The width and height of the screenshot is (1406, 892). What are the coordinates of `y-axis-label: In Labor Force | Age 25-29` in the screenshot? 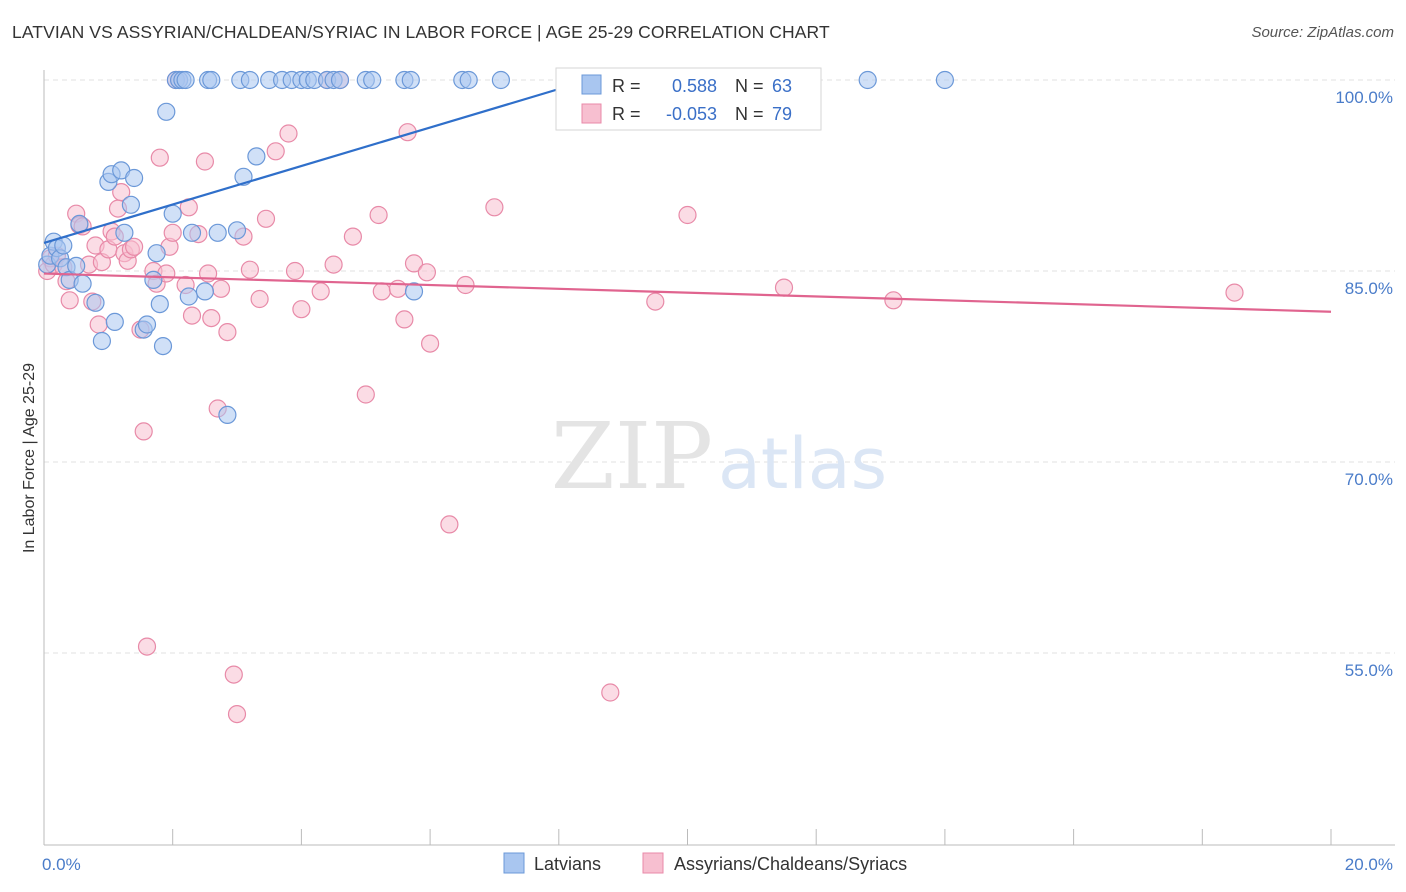 It's located at (29, 458).